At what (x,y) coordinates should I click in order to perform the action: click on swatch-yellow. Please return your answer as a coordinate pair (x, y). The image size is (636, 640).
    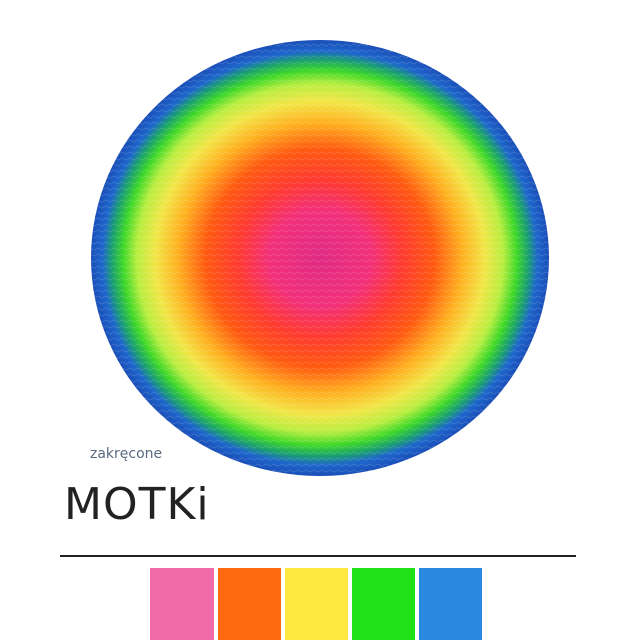
    Looking at the image, I should click on (316, 604).